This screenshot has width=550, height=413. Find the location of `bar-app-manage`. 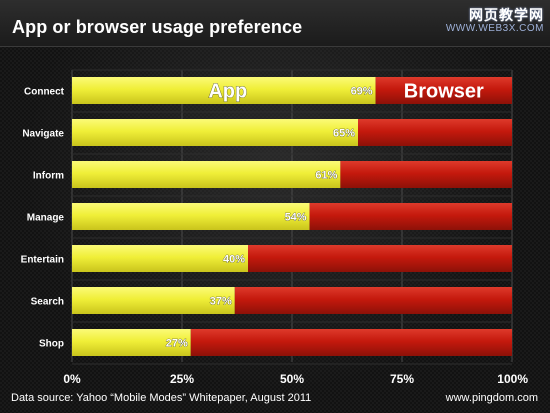

bar-app-manage is located at coordinates (191, 216).